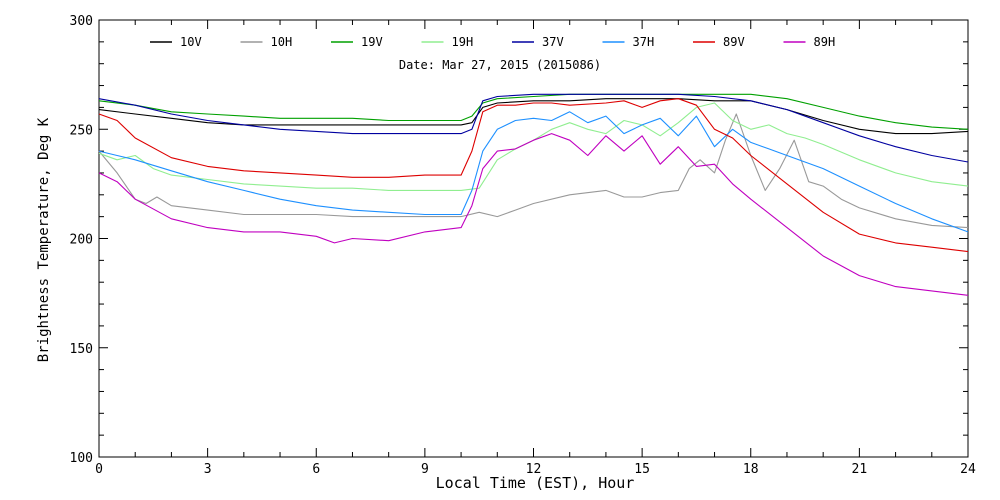 This screenshot has height=500, width=1000. What do you see at coordinates (316, 469) in the screenshot?
I see `x-tick-label: 6` at bounding box center [316, 469].